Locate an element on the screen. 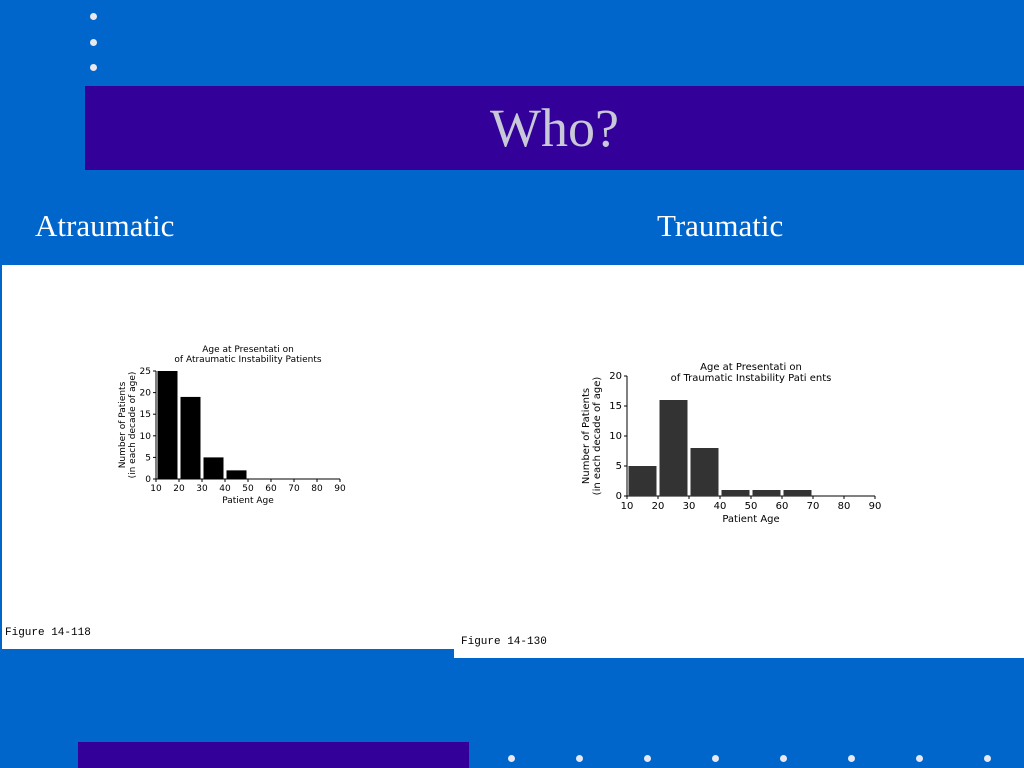 Image resolution: width=1024 pixels, height=768 pixels. title-band: Who? is located at coordinates (554, 128).